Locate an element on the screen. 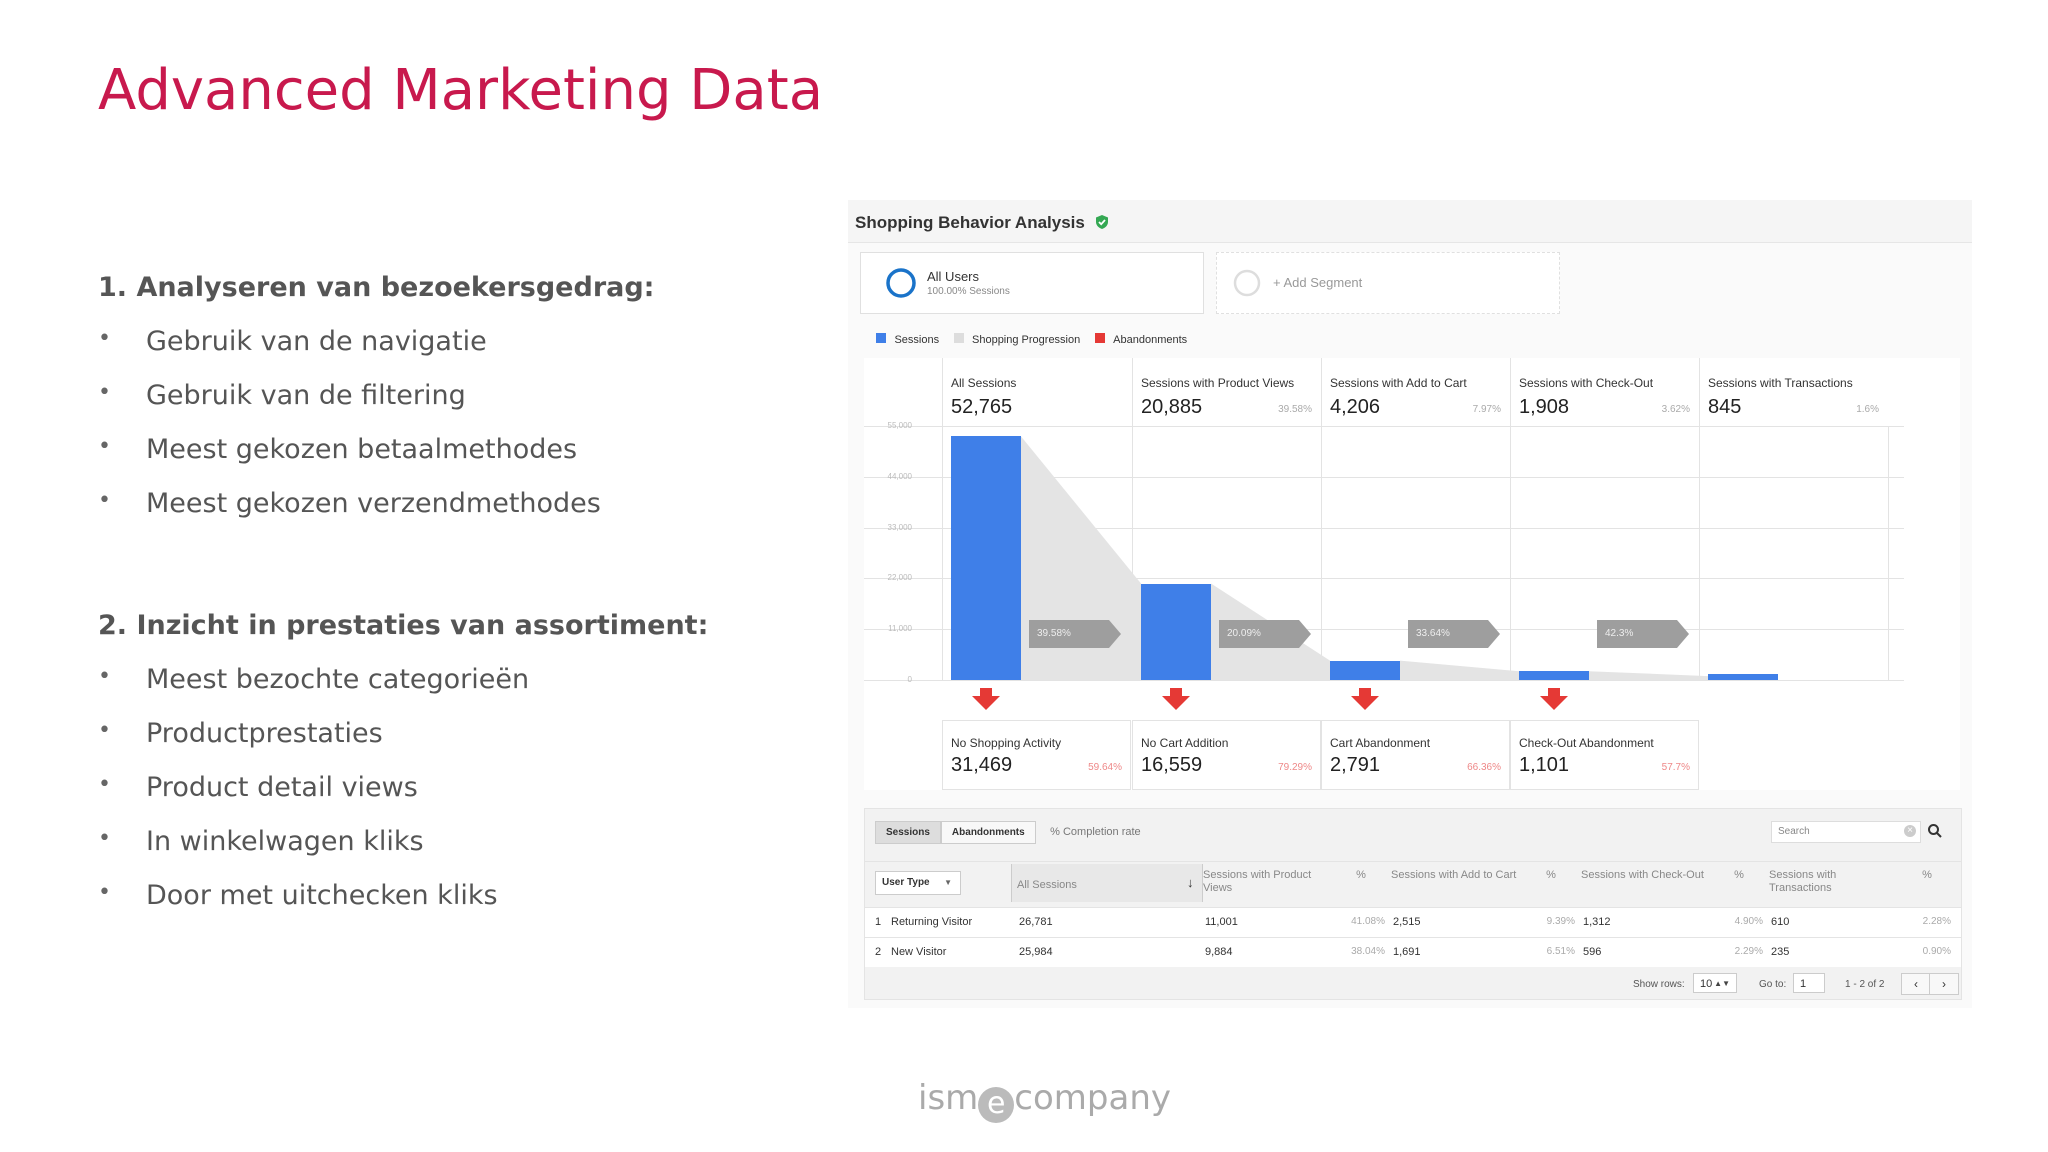 This screenshot has height=1152, width=2048. stage-label: Sessions with Add to Cart is located at coordinates (1398, 383).